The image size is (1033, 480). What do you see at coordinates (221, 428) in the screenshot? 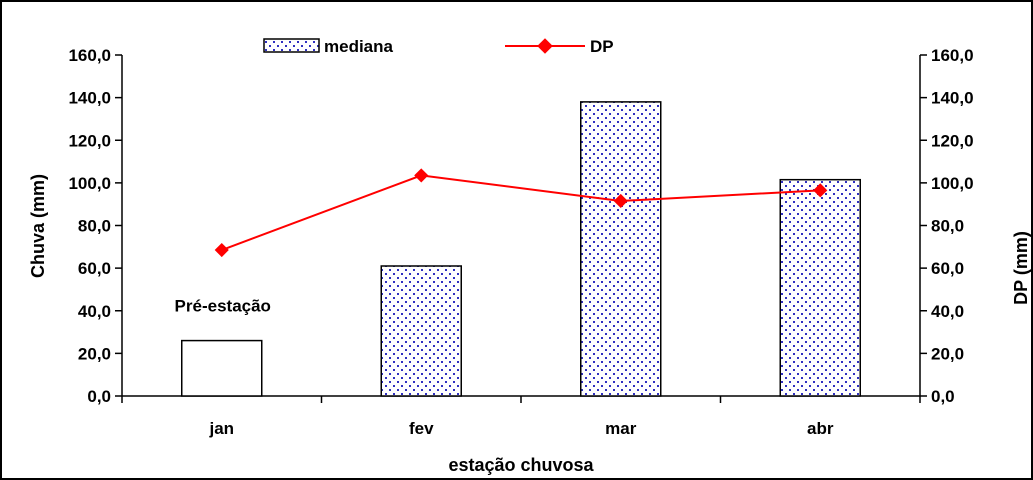
I see `x-tick-label-jan: jan` at bounding box center [221, 428].